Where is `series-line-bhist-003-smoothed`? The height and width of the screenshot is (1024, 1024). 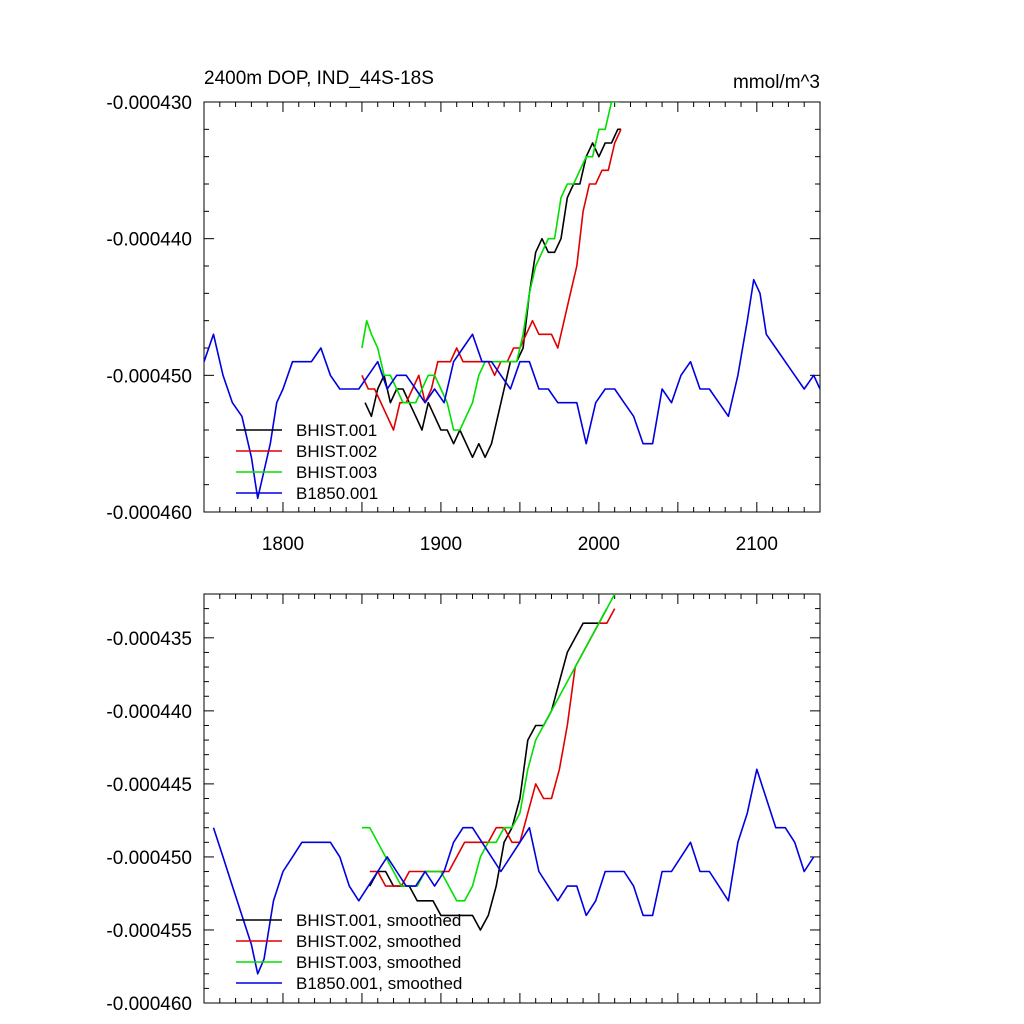
series-line-bhist-003-smoothed is located at coordinates (488, 748).